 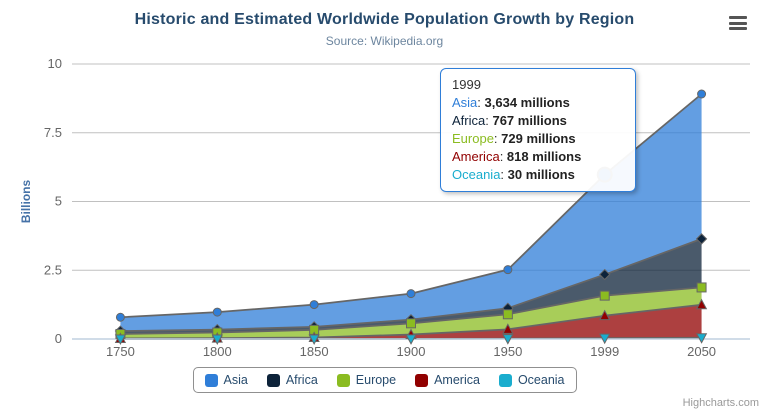 I want to click on legend-item-oceania: Oceania, so click(x=531, y=380).